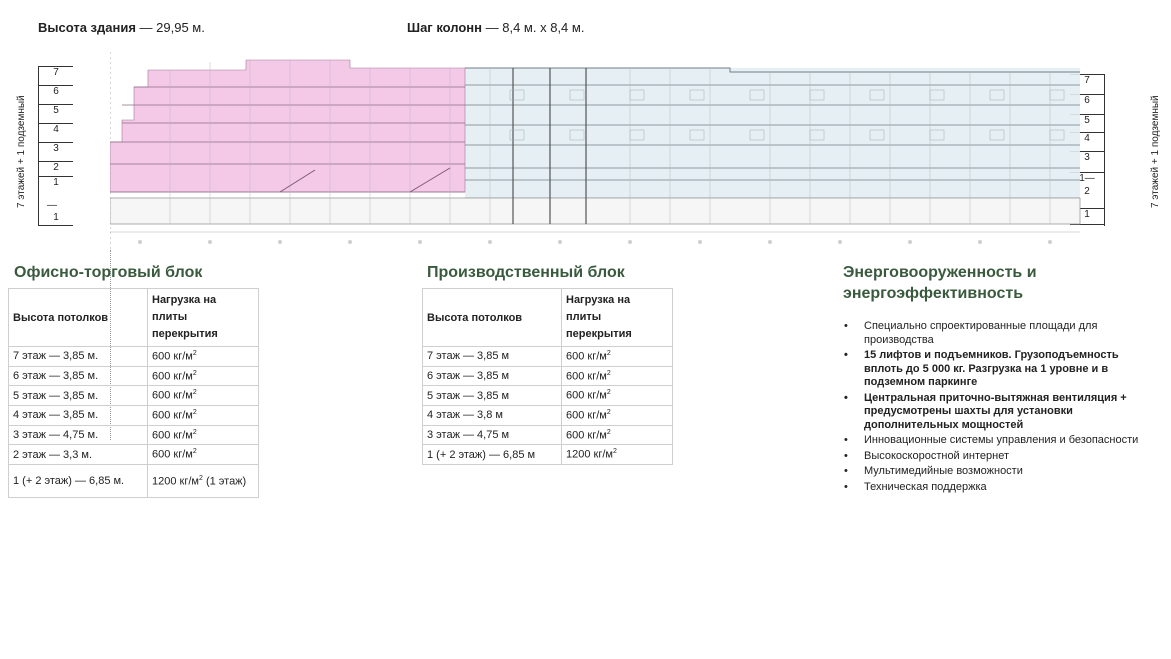 This screenshot has width=1171, height=659. I want to click on floors-caption-left: 7 этажей + 1 подземный, so click(21, 151).